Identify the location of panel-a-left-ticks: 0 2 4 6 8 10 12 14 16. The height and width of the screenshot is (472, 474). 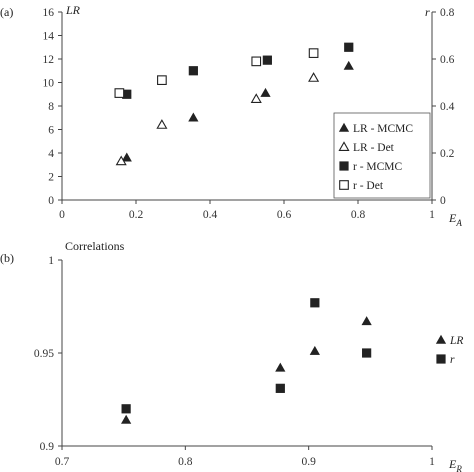
(52, 107).